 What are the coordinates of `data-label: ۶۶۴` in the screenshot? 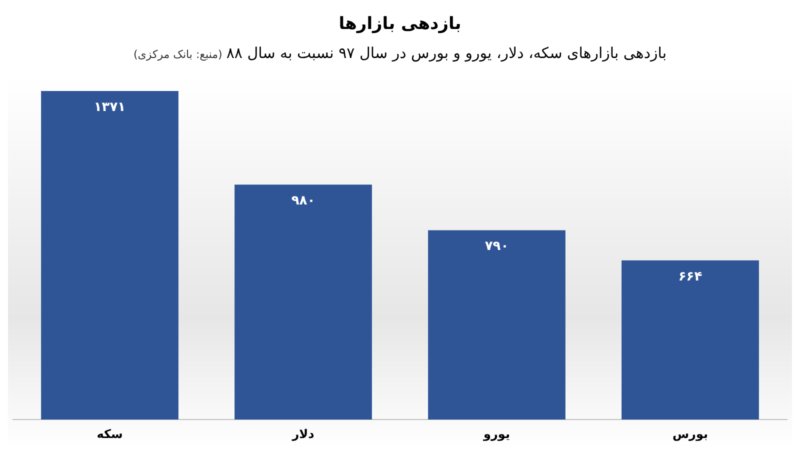 It's located at (690, 276).